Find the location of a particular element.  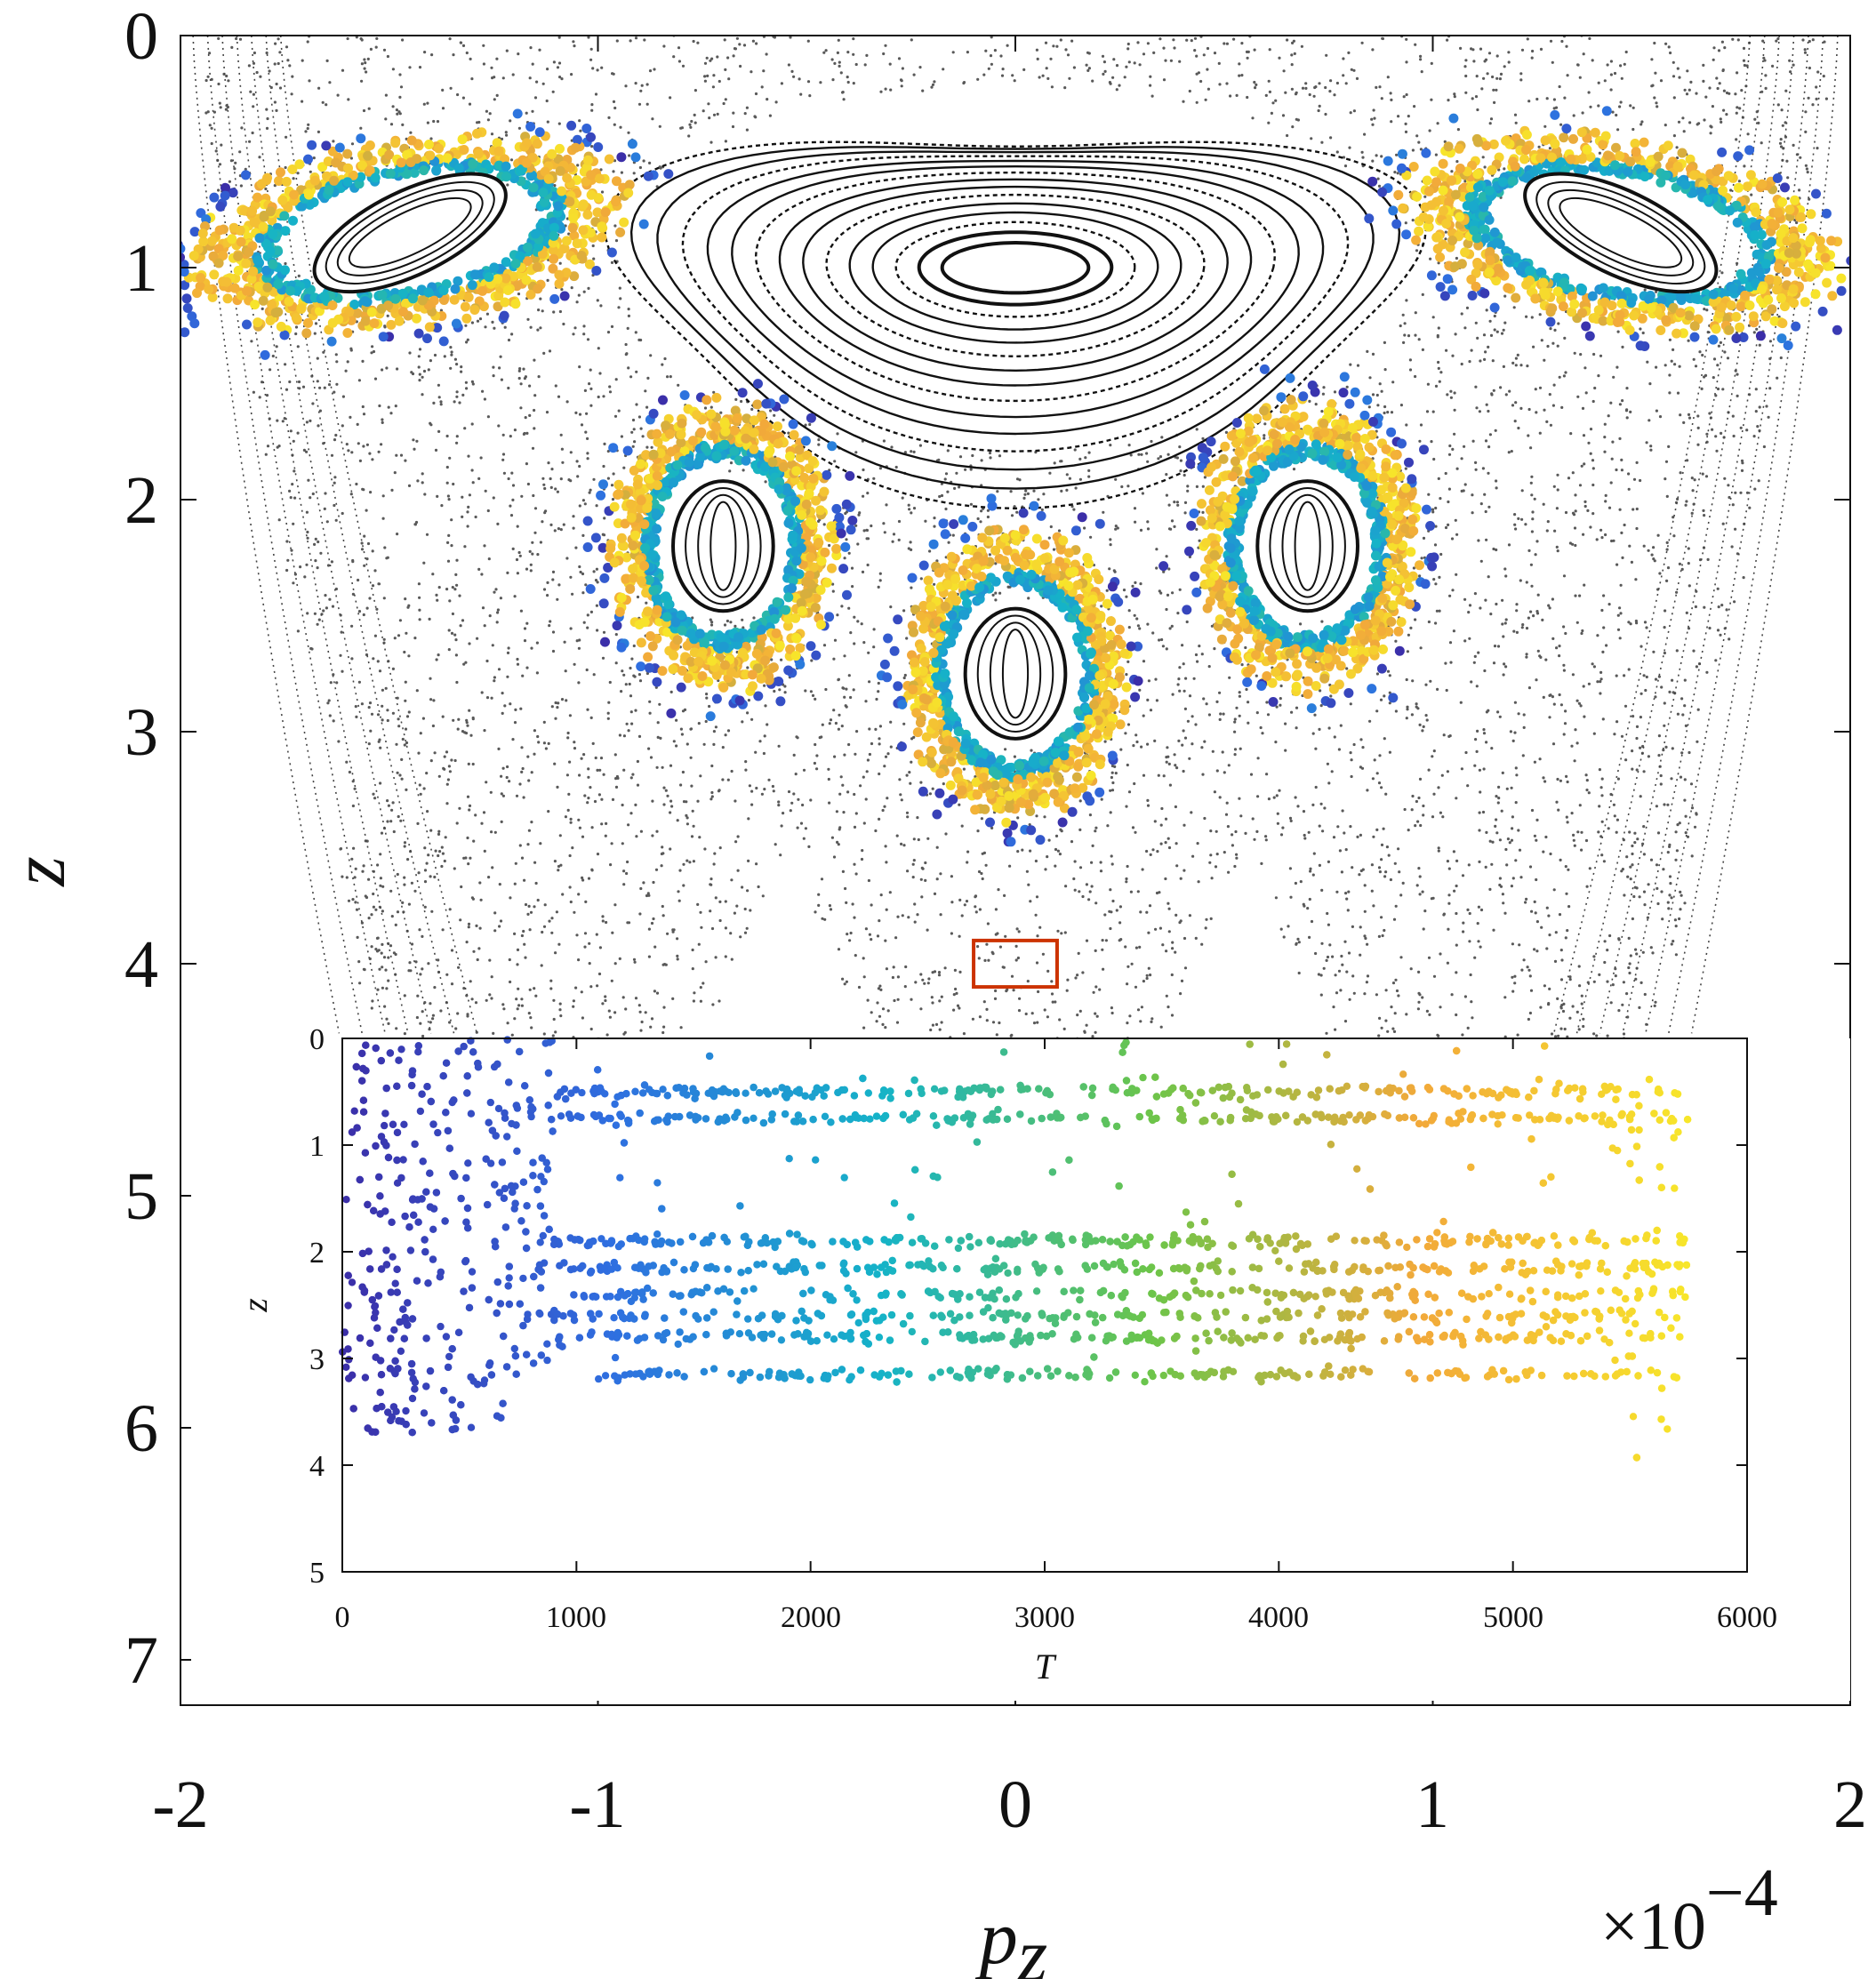

main-xtick-labels: -2 -1 0 1 2 is located at coordinates (1009, 1805).